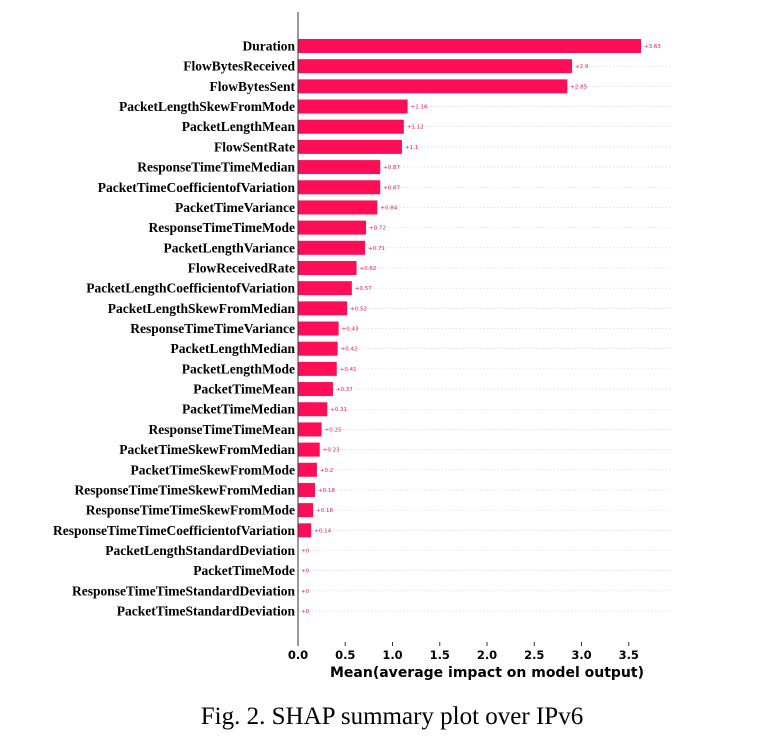 This screenshot has width=784, height=749. Describe the element at coordinates (339, 187) in the screenshot. I see `bar-PacketTimeCoefficientofVariation` at that location.